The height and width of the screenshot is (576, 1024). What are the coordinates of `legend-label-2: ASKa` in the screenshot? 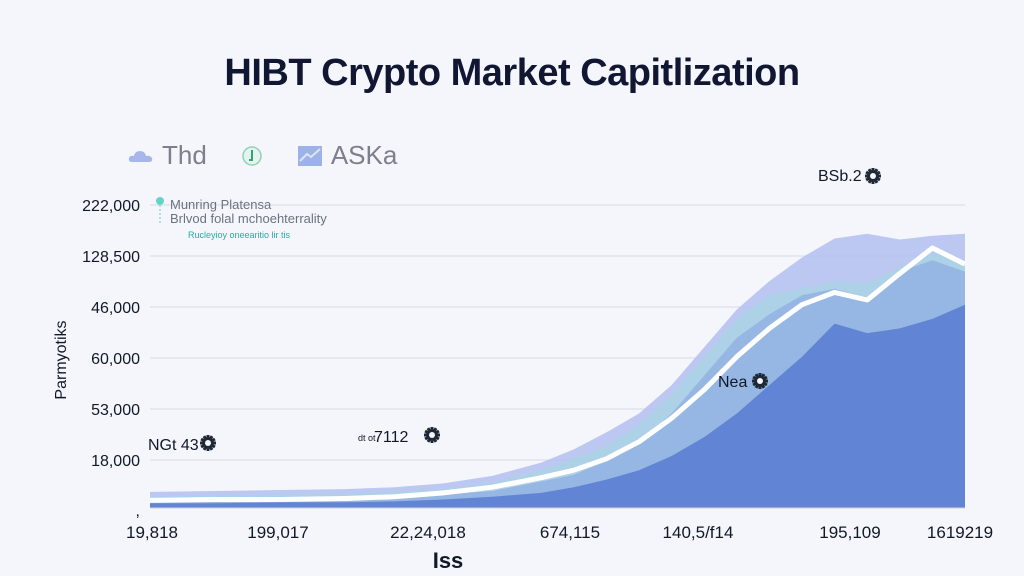 It's located at (364, 155).